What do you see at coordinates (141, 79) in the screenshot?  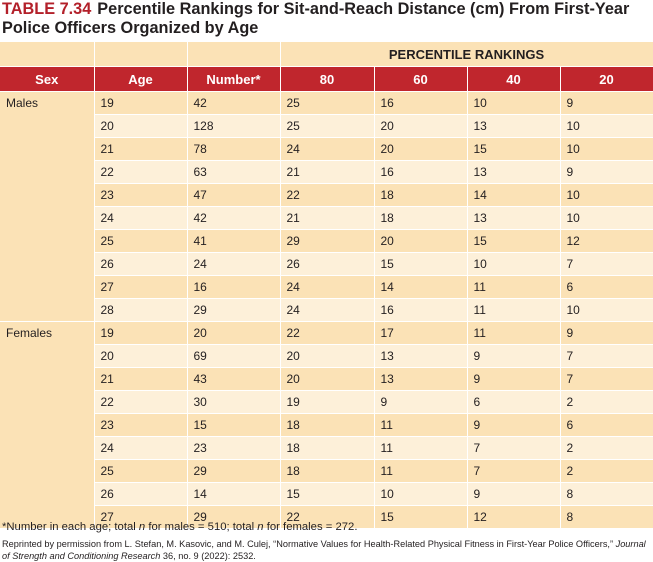 I see `col-header-age: Age` at bounding box center [141, 79].